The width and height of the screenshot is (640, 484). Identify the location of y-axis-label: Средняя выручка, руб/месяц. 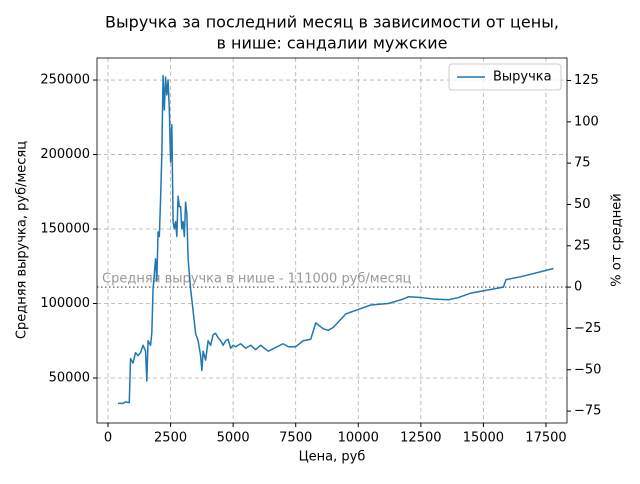
(22, 240).